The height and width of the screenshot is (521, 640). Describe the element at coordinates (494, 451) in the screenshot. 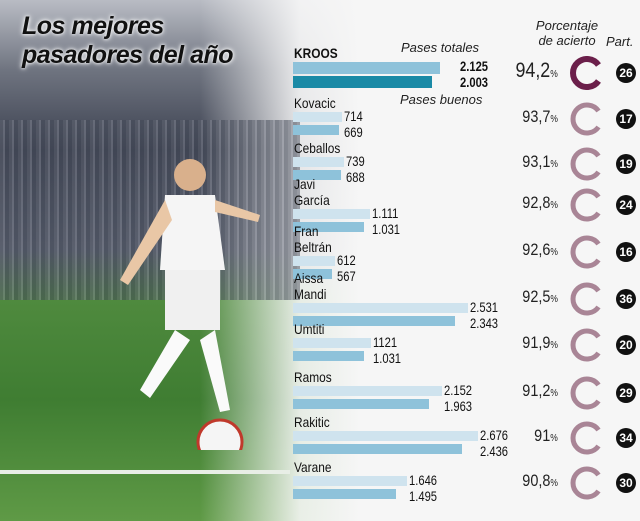

I see `good-label: 2.436` at that location.